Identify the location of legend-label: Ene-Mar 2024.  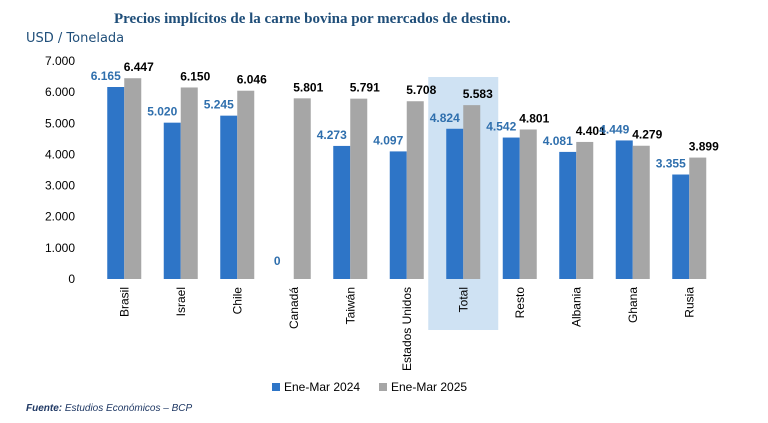
(322, 387).